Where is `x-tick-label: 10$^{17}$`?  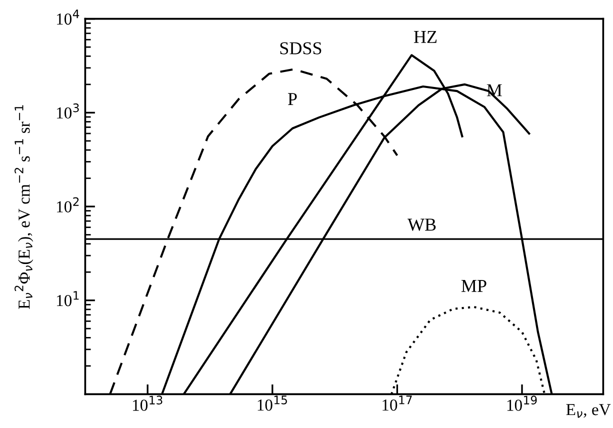
x-tick-label: 10$^{17}$ is located at coordinates (397, 403).